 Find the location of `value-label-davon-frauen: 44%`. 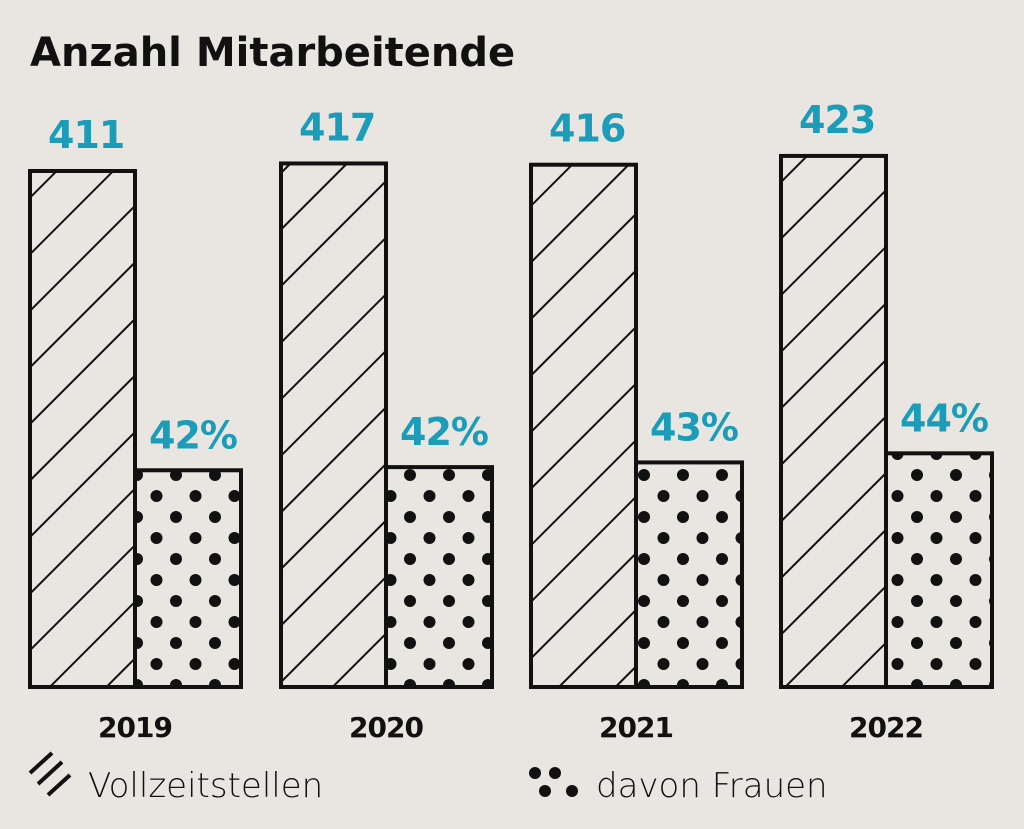

value-label-davon-frauen: 44% is located at coordinates (944, 418).